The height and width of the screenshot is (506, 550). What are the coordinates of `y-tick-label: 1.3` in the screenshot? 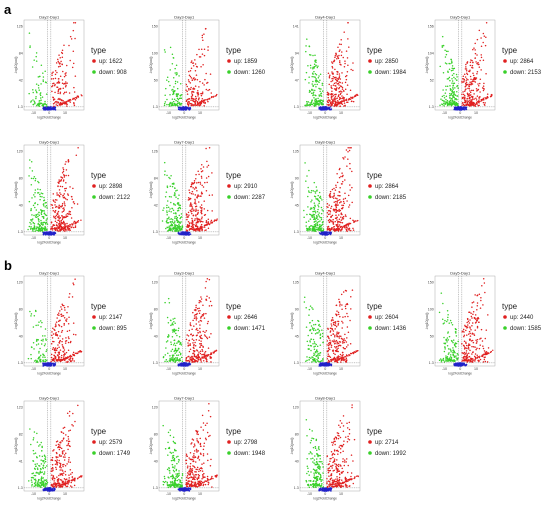 It's located at (296, 232).